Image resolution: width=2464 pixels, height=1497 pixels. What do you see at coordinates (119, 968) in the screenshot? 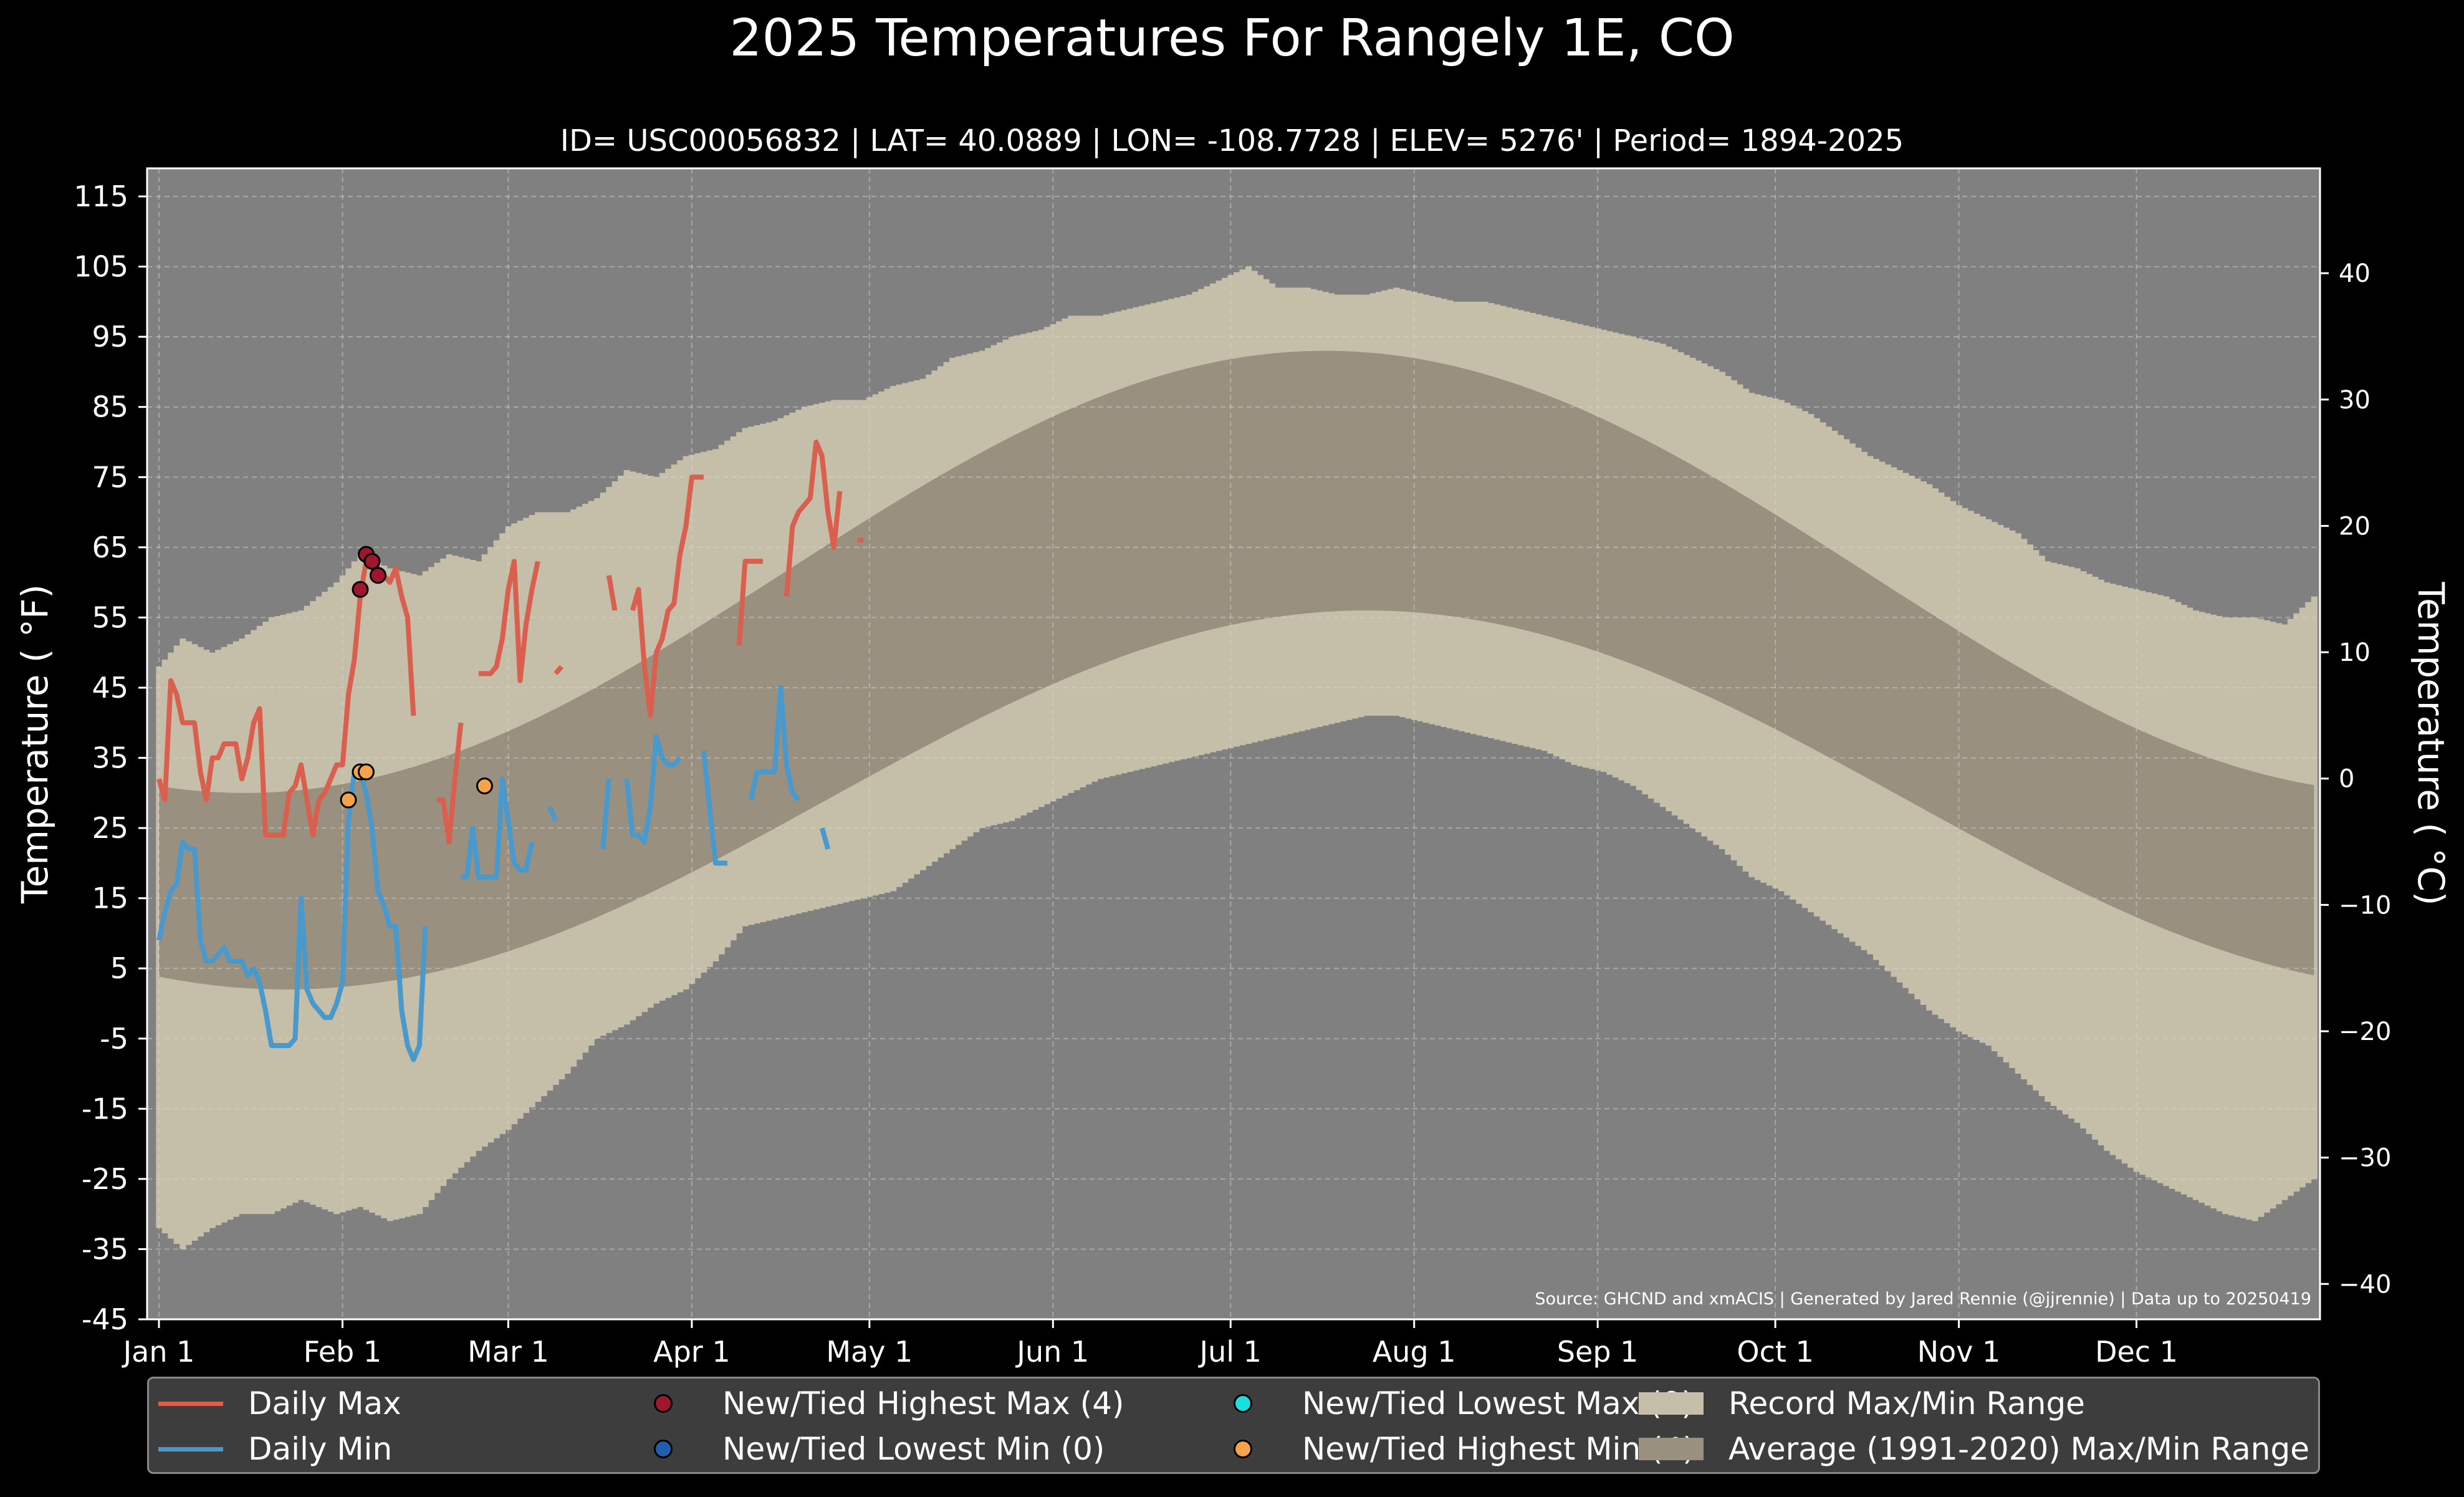
I see `y-tick-label: 5` at bounding box center [119, 968].